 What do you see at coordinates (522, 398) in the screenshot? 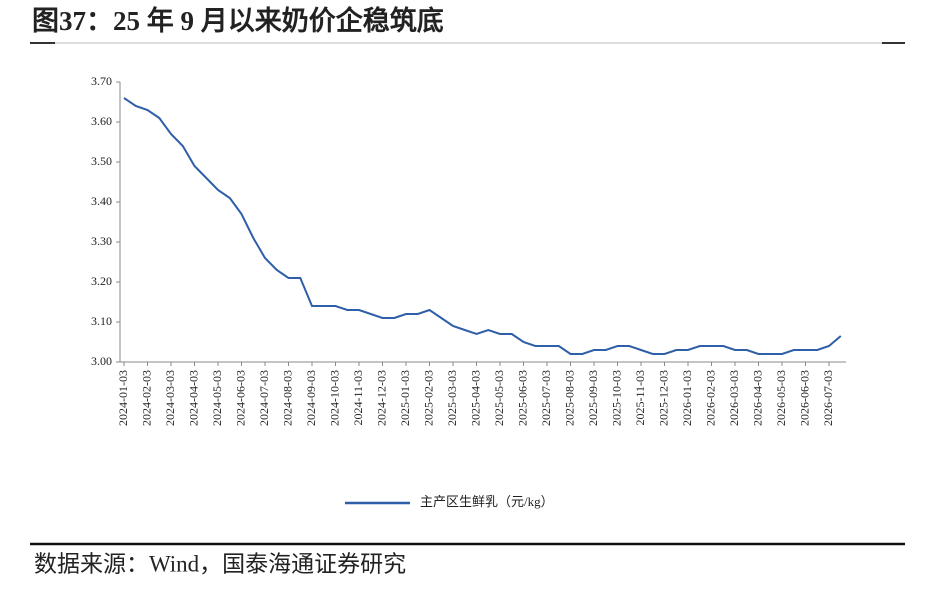
I see `x-tick-label: 2025-06-03` at bounding box center [522, 398].